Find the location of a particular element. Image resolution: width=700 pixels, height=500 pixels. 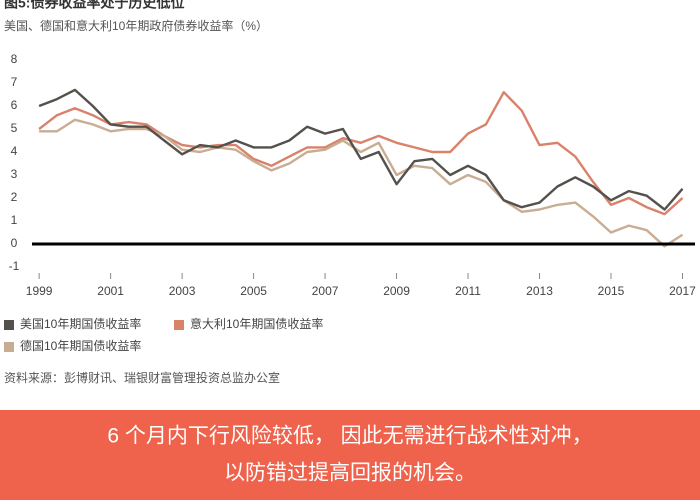

y-tick-label: 4 is located at coordinates (14, 151).